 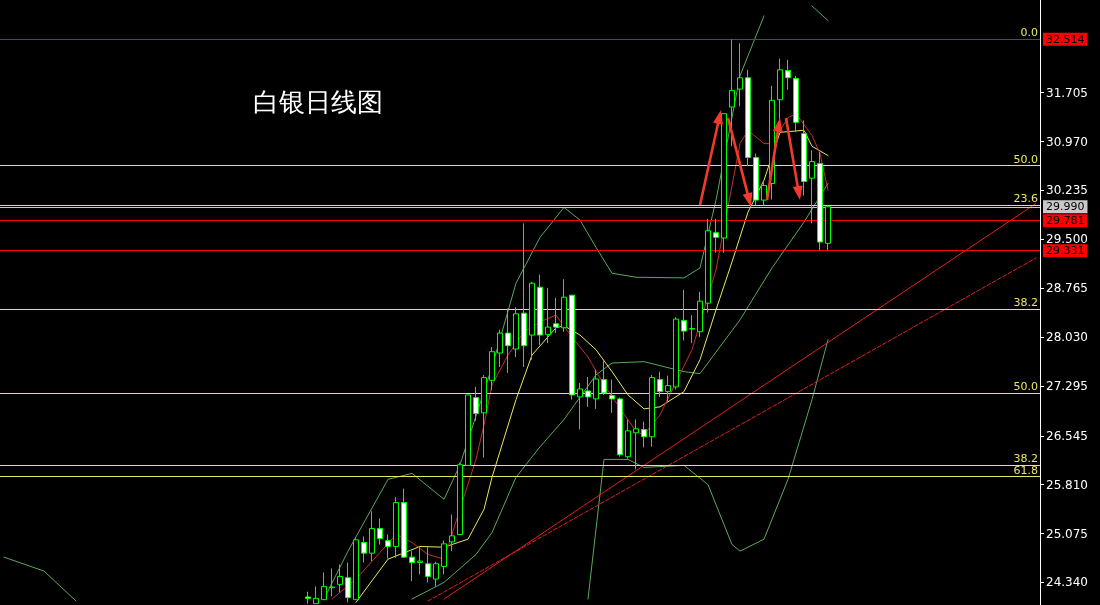 What do you see at coordinates (1067, 141) in the screenshot?
I see `y-tick-label: 30.970` at bounding box center [1067, 141].